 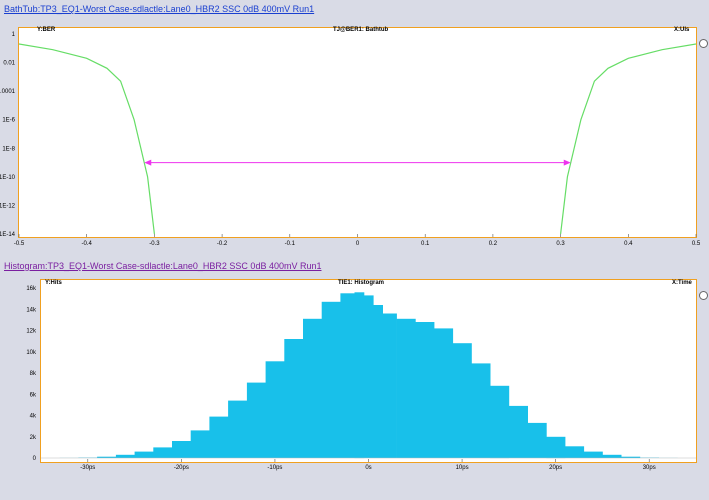 I want to click on bathtub-y-tick-label: 1, so click(x=14, y=35).